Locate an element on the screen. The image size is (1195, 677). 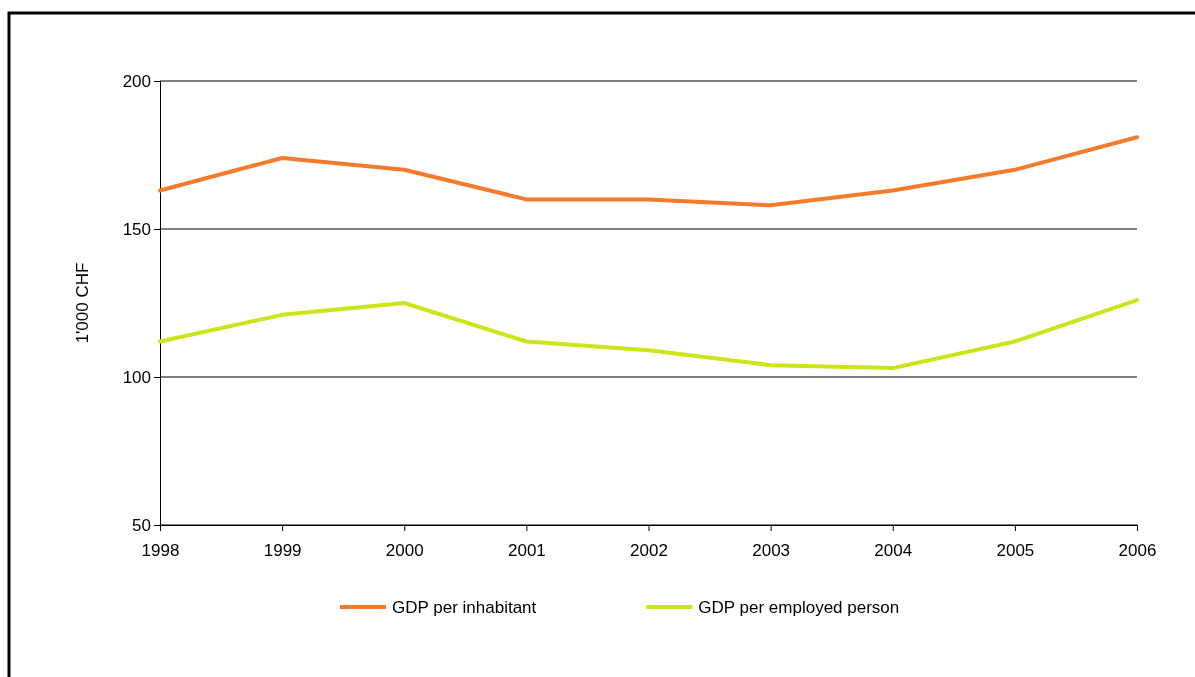
y-tick-label: 150 is located at coordinates (136, 229).